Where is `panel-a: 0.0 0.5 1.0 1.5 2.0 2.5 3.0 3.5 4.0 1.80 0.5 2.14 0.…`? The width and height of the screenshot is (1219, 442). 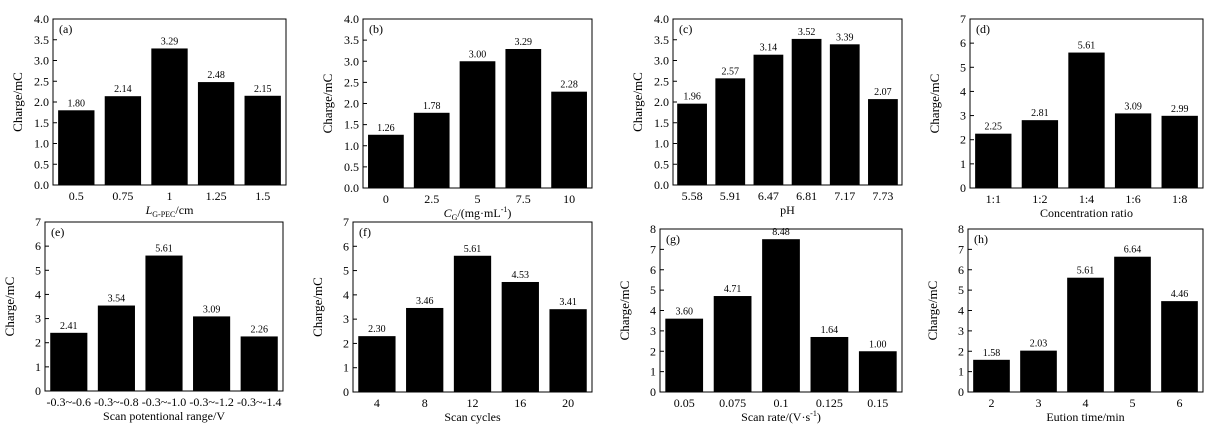 panel-a: 0.0 0.5 1.0 1.5 2.0 2.5 3.0 3.5 4.0 1.80 0.5 2.14 0.… is located at coordinates (148, 115).